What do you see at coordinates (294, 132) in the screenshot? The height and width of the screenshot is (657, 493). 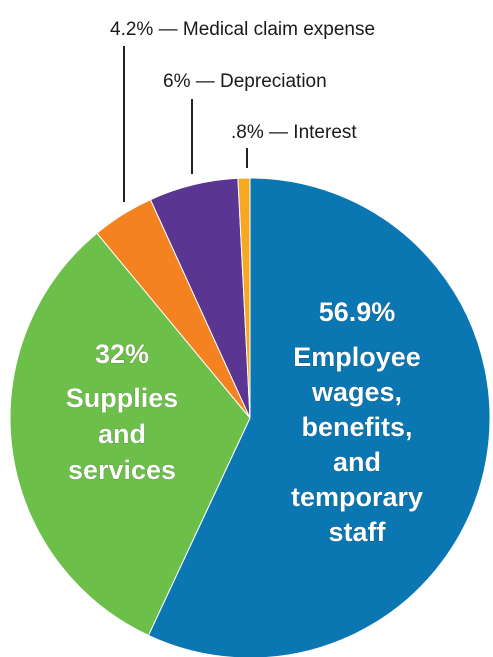 I see `callout-interest: .8% — Interest` at bounding box center [294, 132].